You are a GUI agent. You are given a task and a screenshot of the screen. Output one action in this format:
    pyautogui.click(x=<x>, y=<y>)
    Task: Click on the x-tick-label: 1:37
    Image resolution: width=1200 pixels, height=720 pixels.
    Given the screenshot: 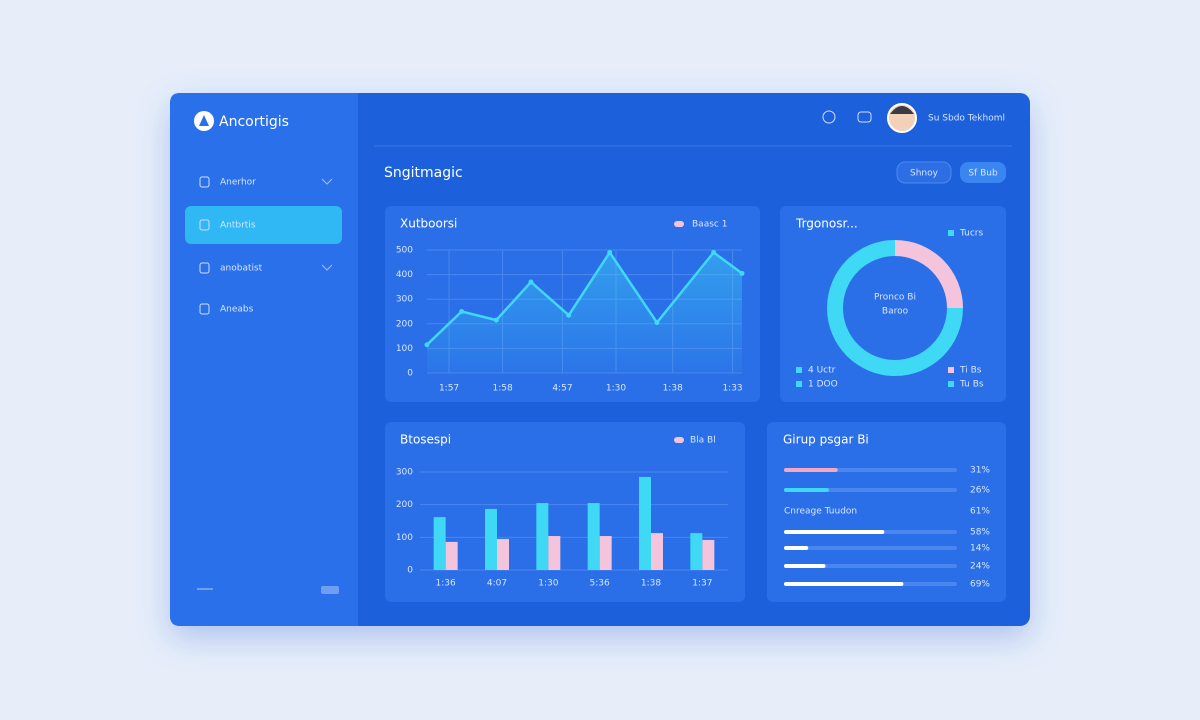 What is the action you would take?
    pyautogui.click(x=702, y=584)
    